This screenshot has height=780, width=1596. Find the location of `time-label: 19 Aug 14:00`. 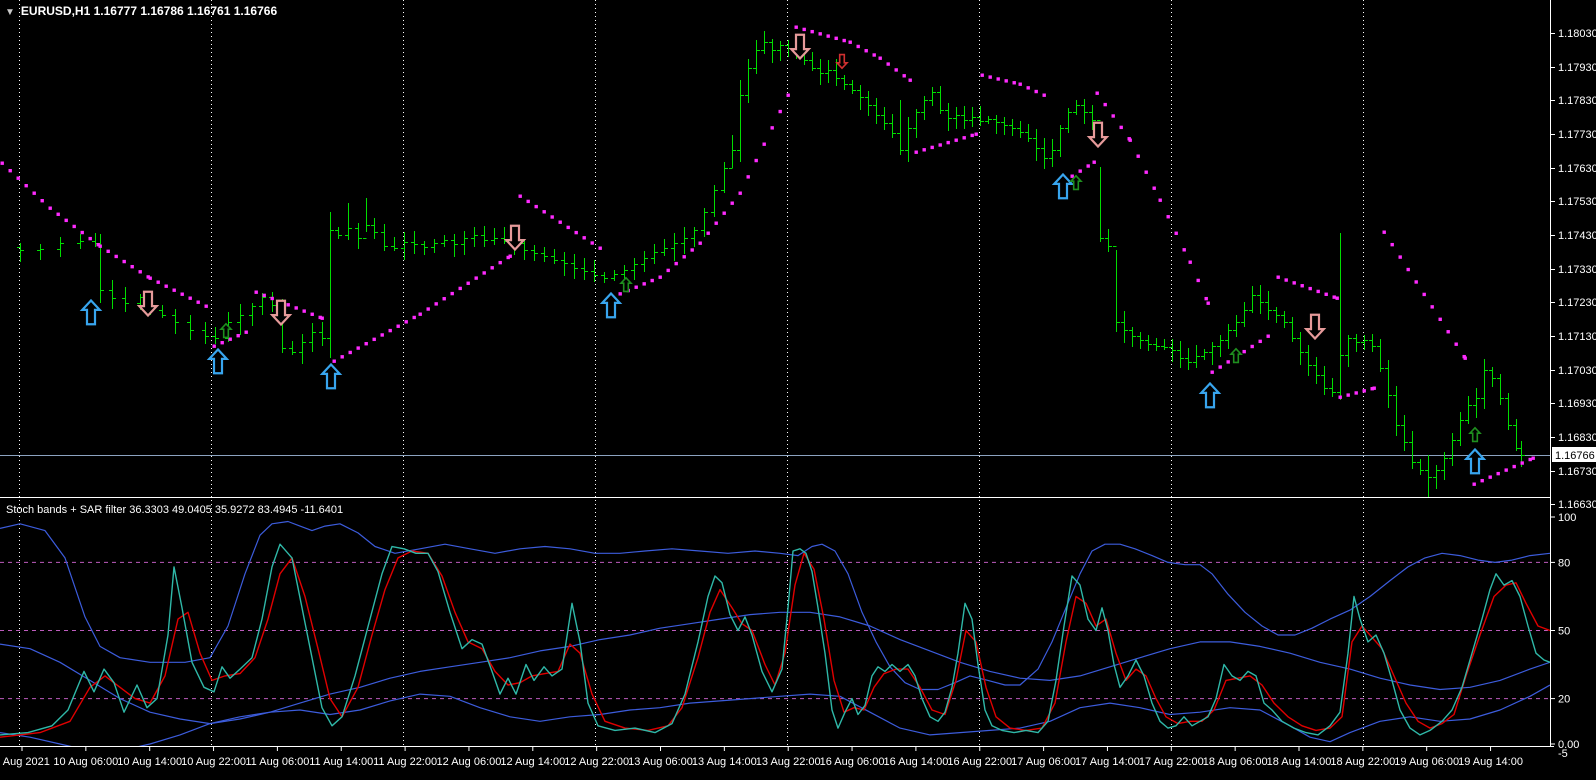

time-label: 19 Aug 14:00 is located at coordinates (1490, 762).